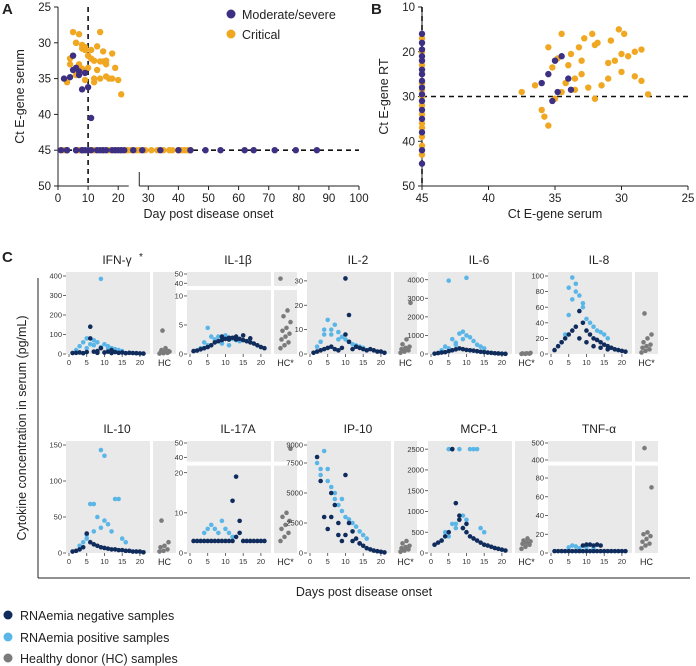 The height and width of the screenshot is (666, 696). What do you see at coordinates (384, 96) in the screenshot?
I see `panel-b-ylabel: Ct E-gene RT` at bounding box center [384, 96].